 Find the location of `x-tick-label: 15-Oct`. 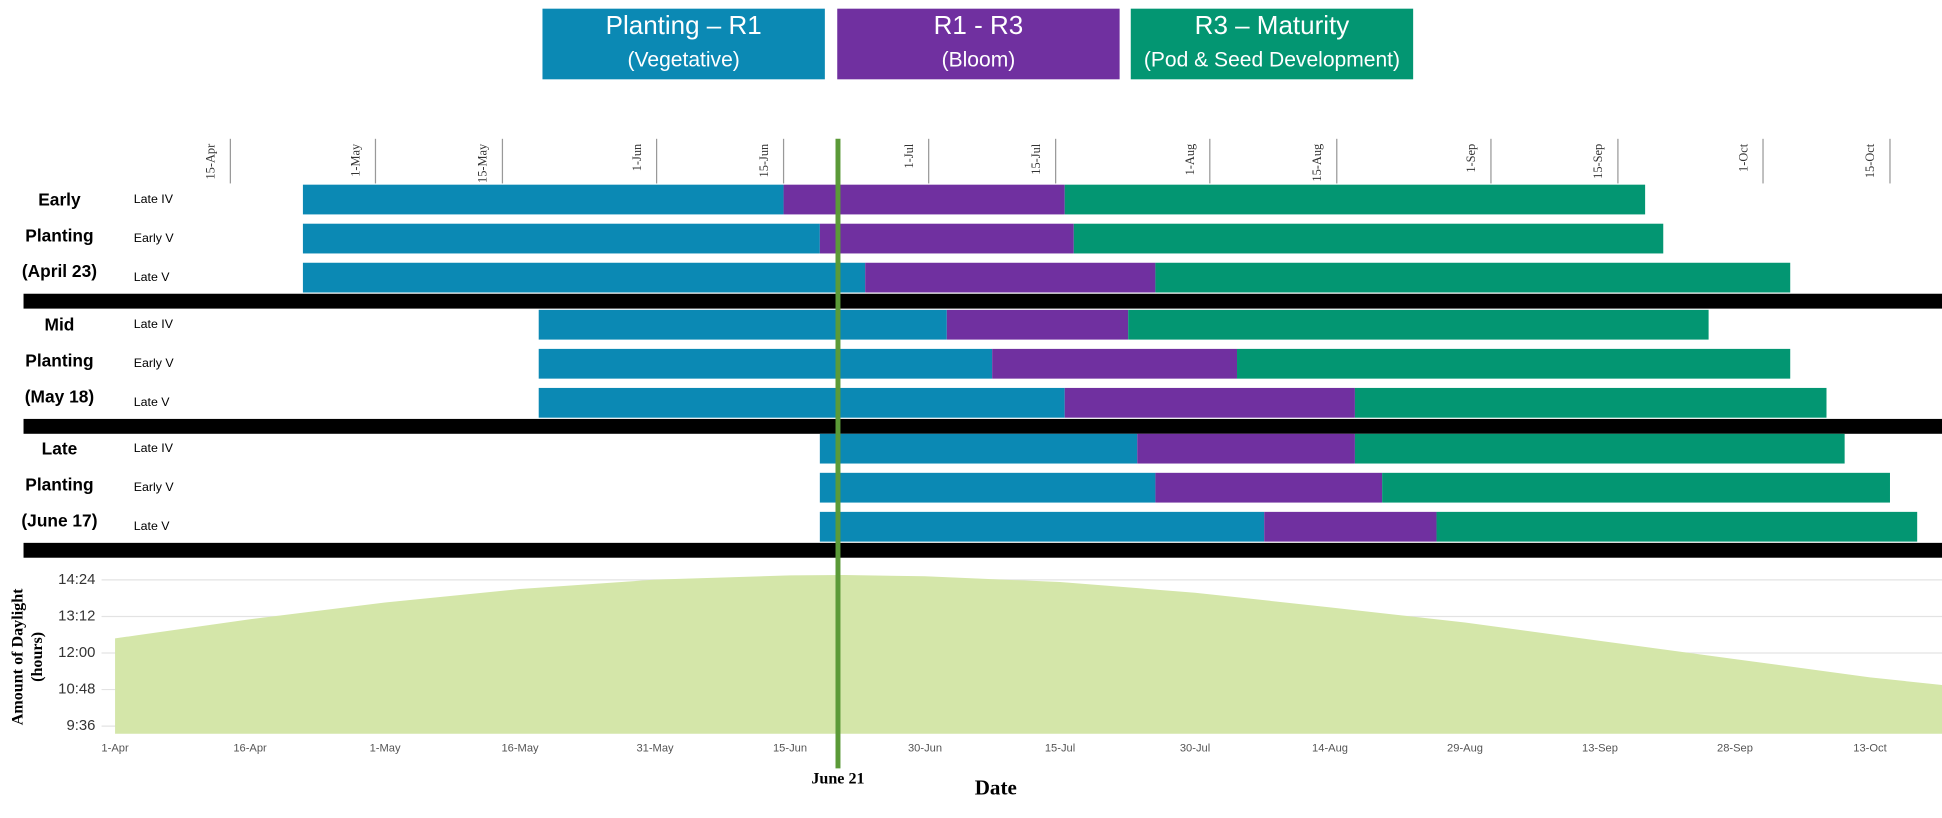

x-tick-label: 15-Oct is located at coordinates (1870, 160).